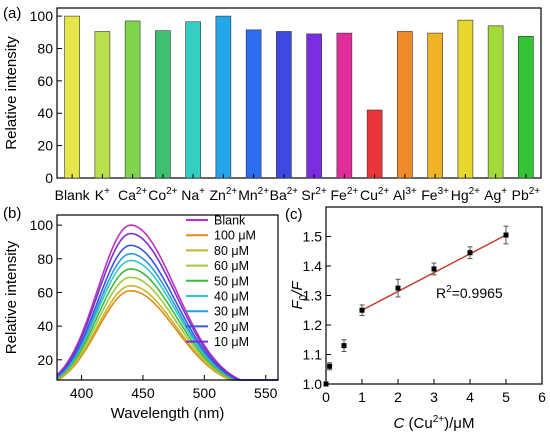 This screenshot has height=442, width=550. I want to click on panel-label: (a), so click(12, 13).